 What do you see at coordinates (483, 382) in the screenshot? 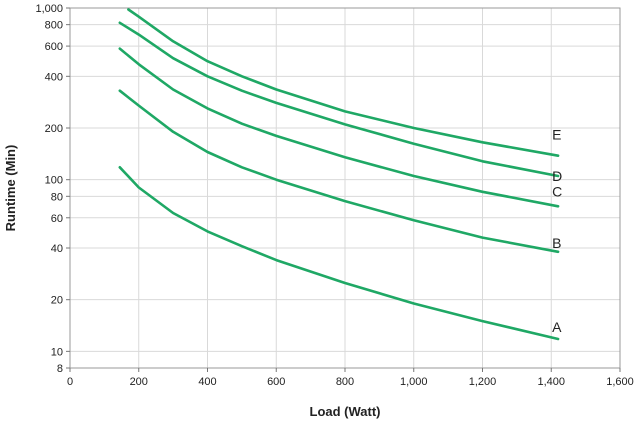
I see `x-tick-label: 1,200` at bounding box center [483, 382].